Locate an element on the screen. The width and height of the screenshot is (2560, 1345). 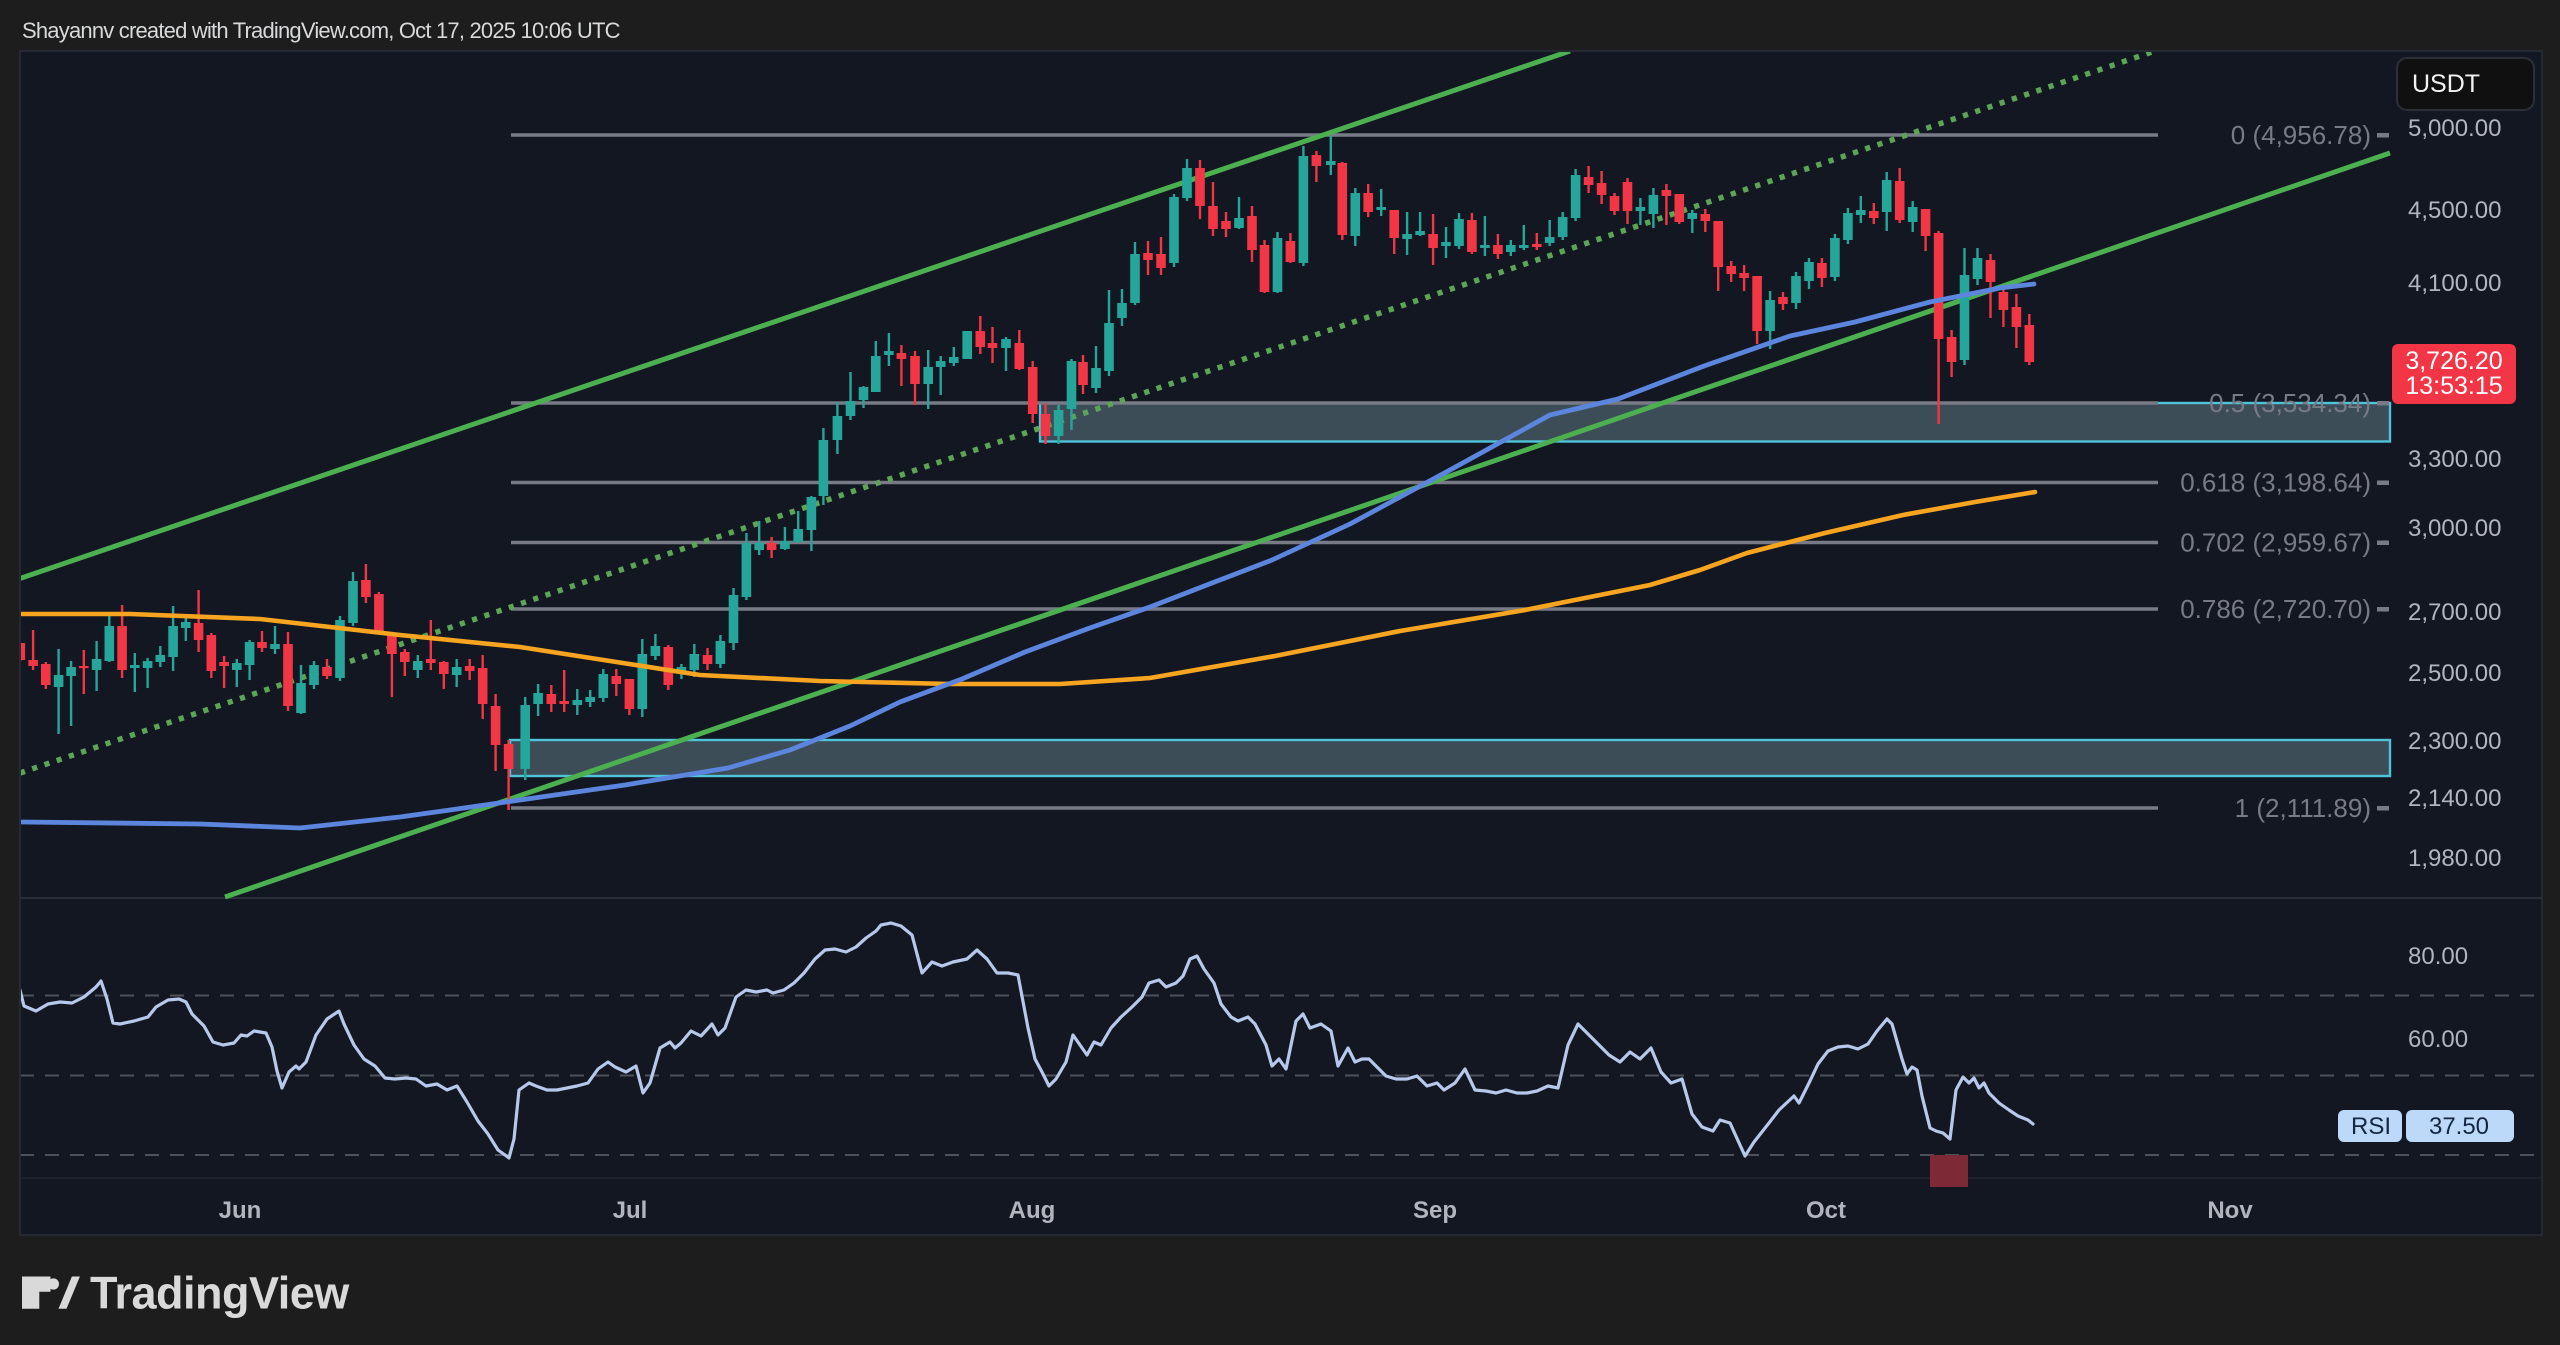
svg-text: 60.00 is located at coordinates (2438, 1039).